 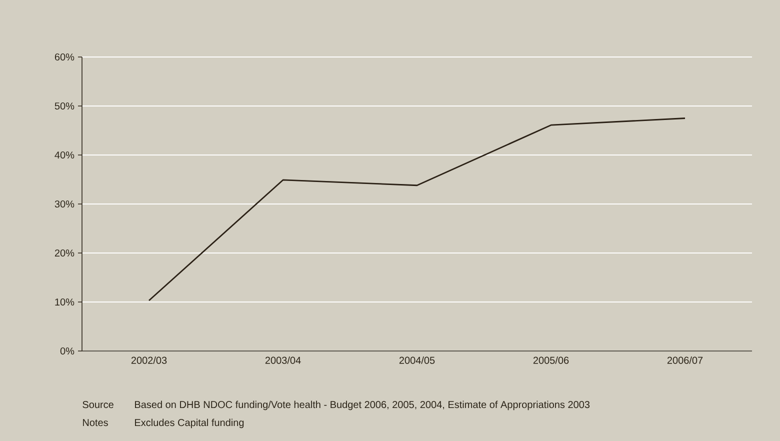 What do you see at coordinates (64, 253) in the screenshot?
I see `y-tick-label: 20%` at bounding box center [64, 253].